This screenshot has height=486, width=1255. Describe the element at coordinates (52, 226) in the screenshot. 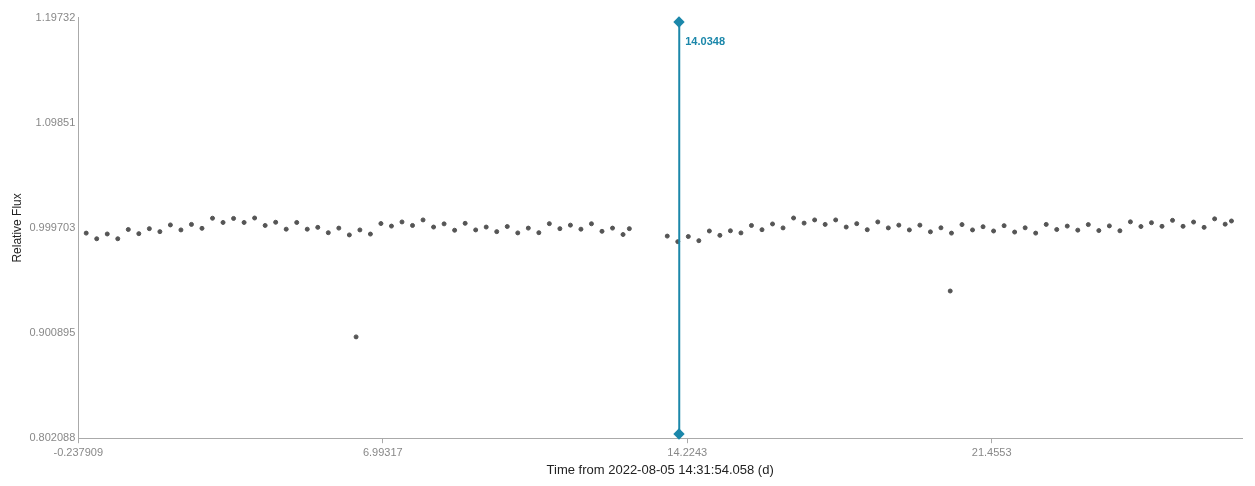

I see `y-tick-label: 0.999703` at that location.